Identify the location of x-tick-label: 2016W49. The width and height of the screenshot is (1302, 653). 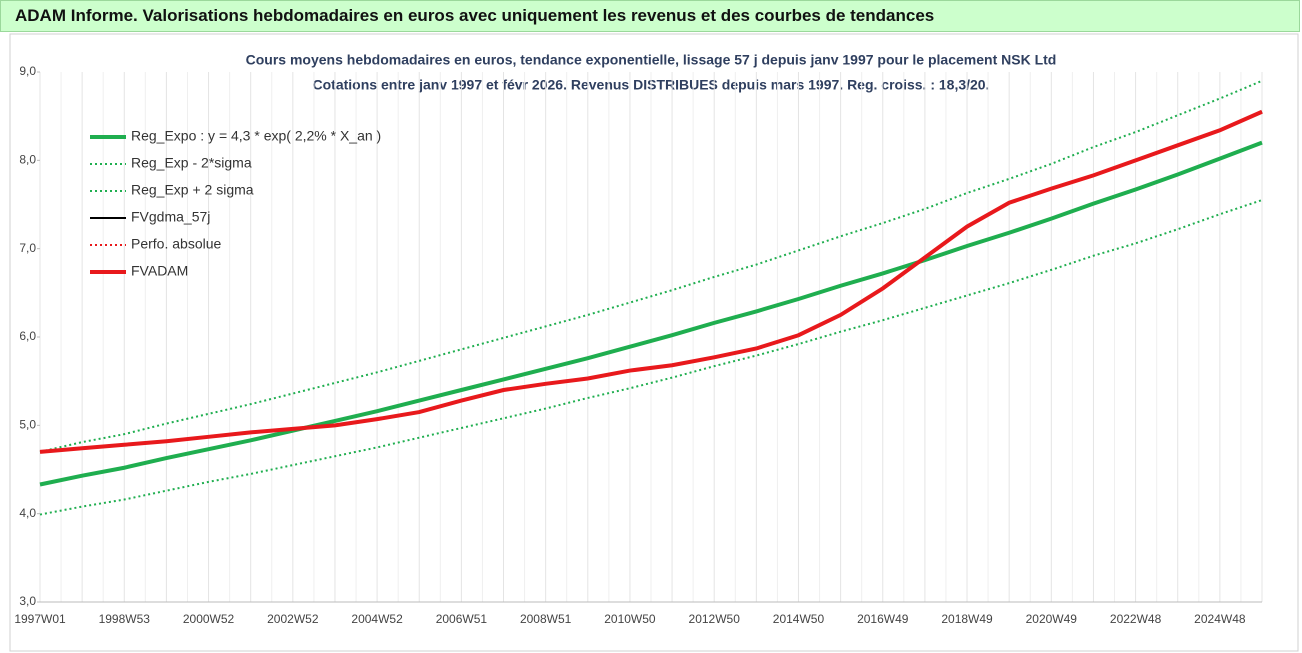
(883, 619).